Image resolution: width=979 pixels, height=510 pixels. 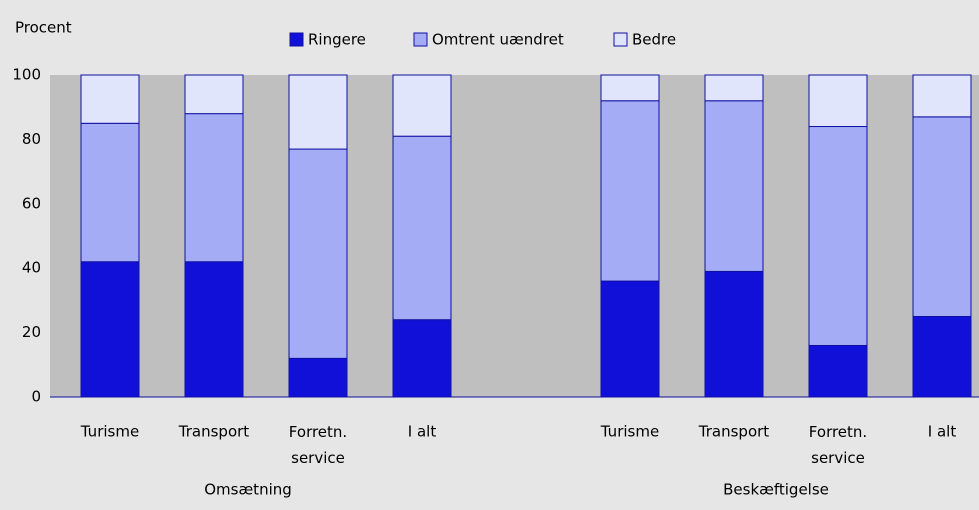 I want to click on group-label: Beskæftigelse, so click(x=776, y=490).